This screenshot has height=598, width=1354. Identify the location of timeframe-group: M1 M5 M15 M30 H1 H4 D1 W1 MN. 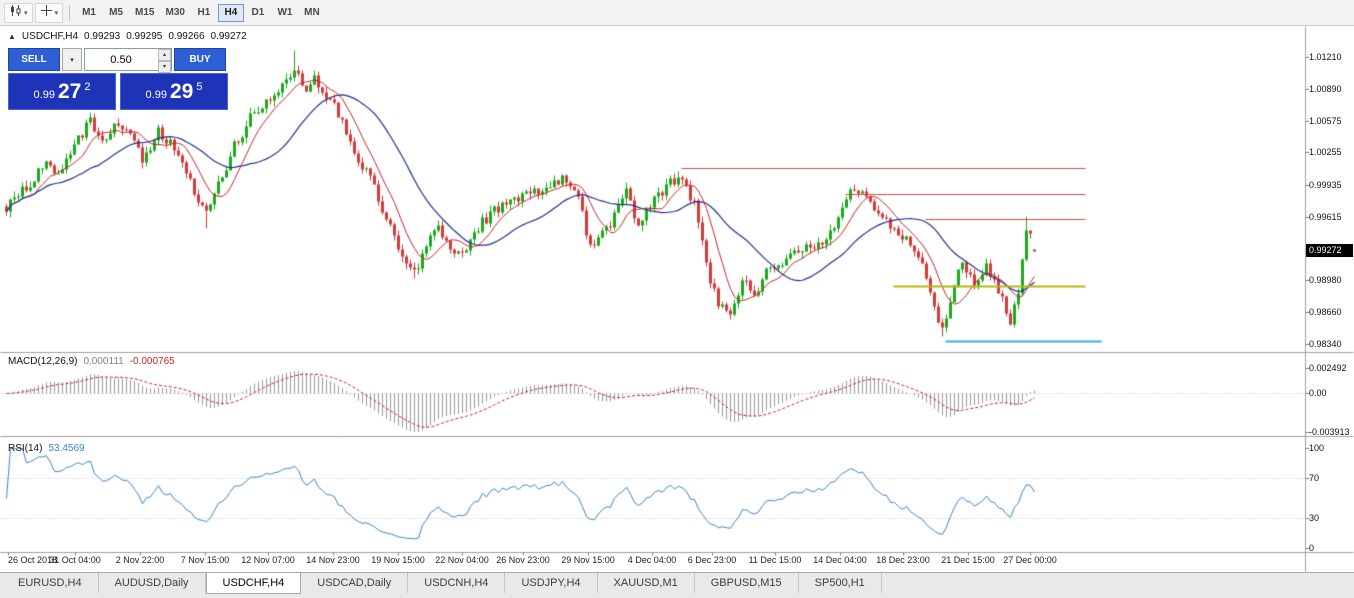
(200, 12).